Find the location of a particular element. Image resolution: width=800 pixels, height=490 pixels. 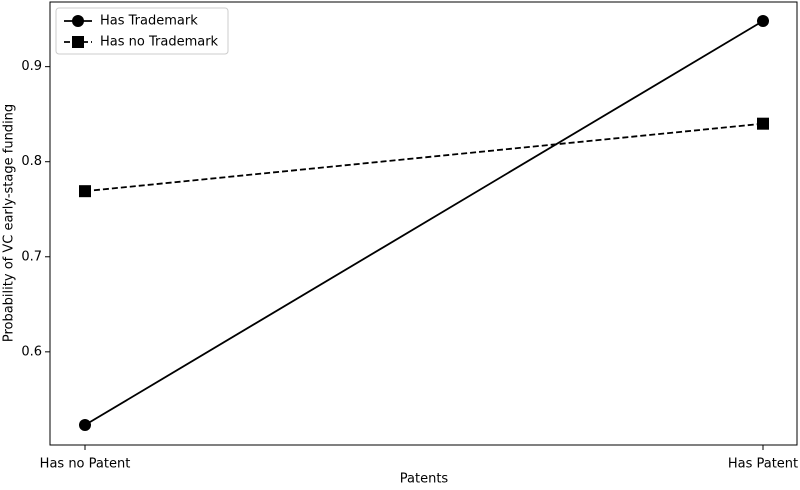

y-tick-label: 0.7 is located at coordinates (31, 256).